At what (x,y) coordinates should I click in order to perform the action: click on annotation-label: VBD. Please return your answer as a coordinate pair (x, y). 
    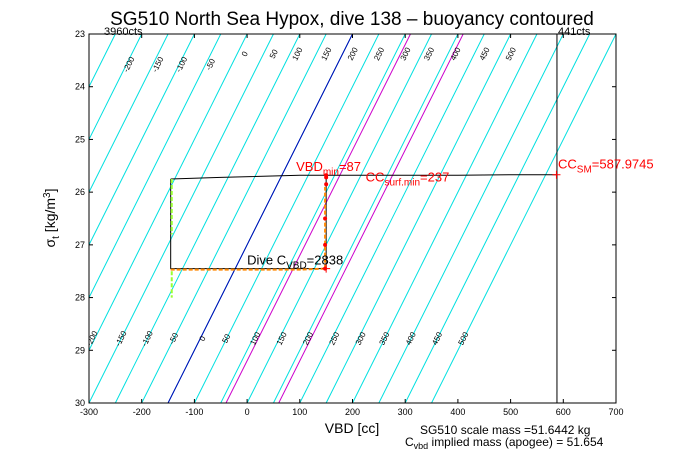
    Looking at the image, I should click on (309, 166).